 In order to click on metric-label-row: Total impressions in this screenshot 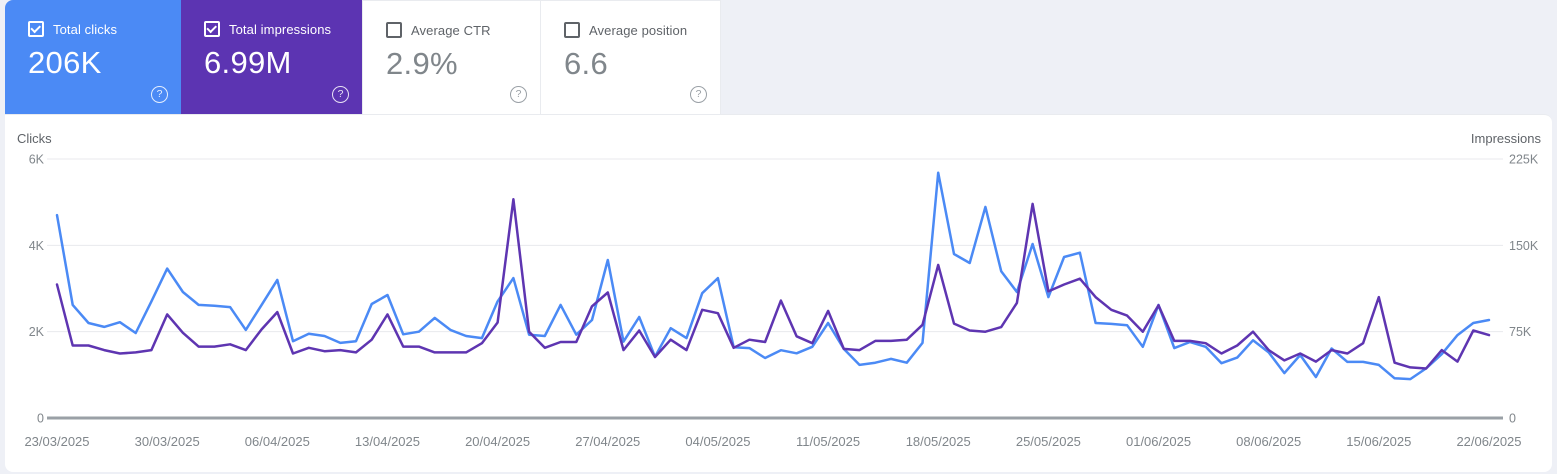, I will do `click(276, 29)`.